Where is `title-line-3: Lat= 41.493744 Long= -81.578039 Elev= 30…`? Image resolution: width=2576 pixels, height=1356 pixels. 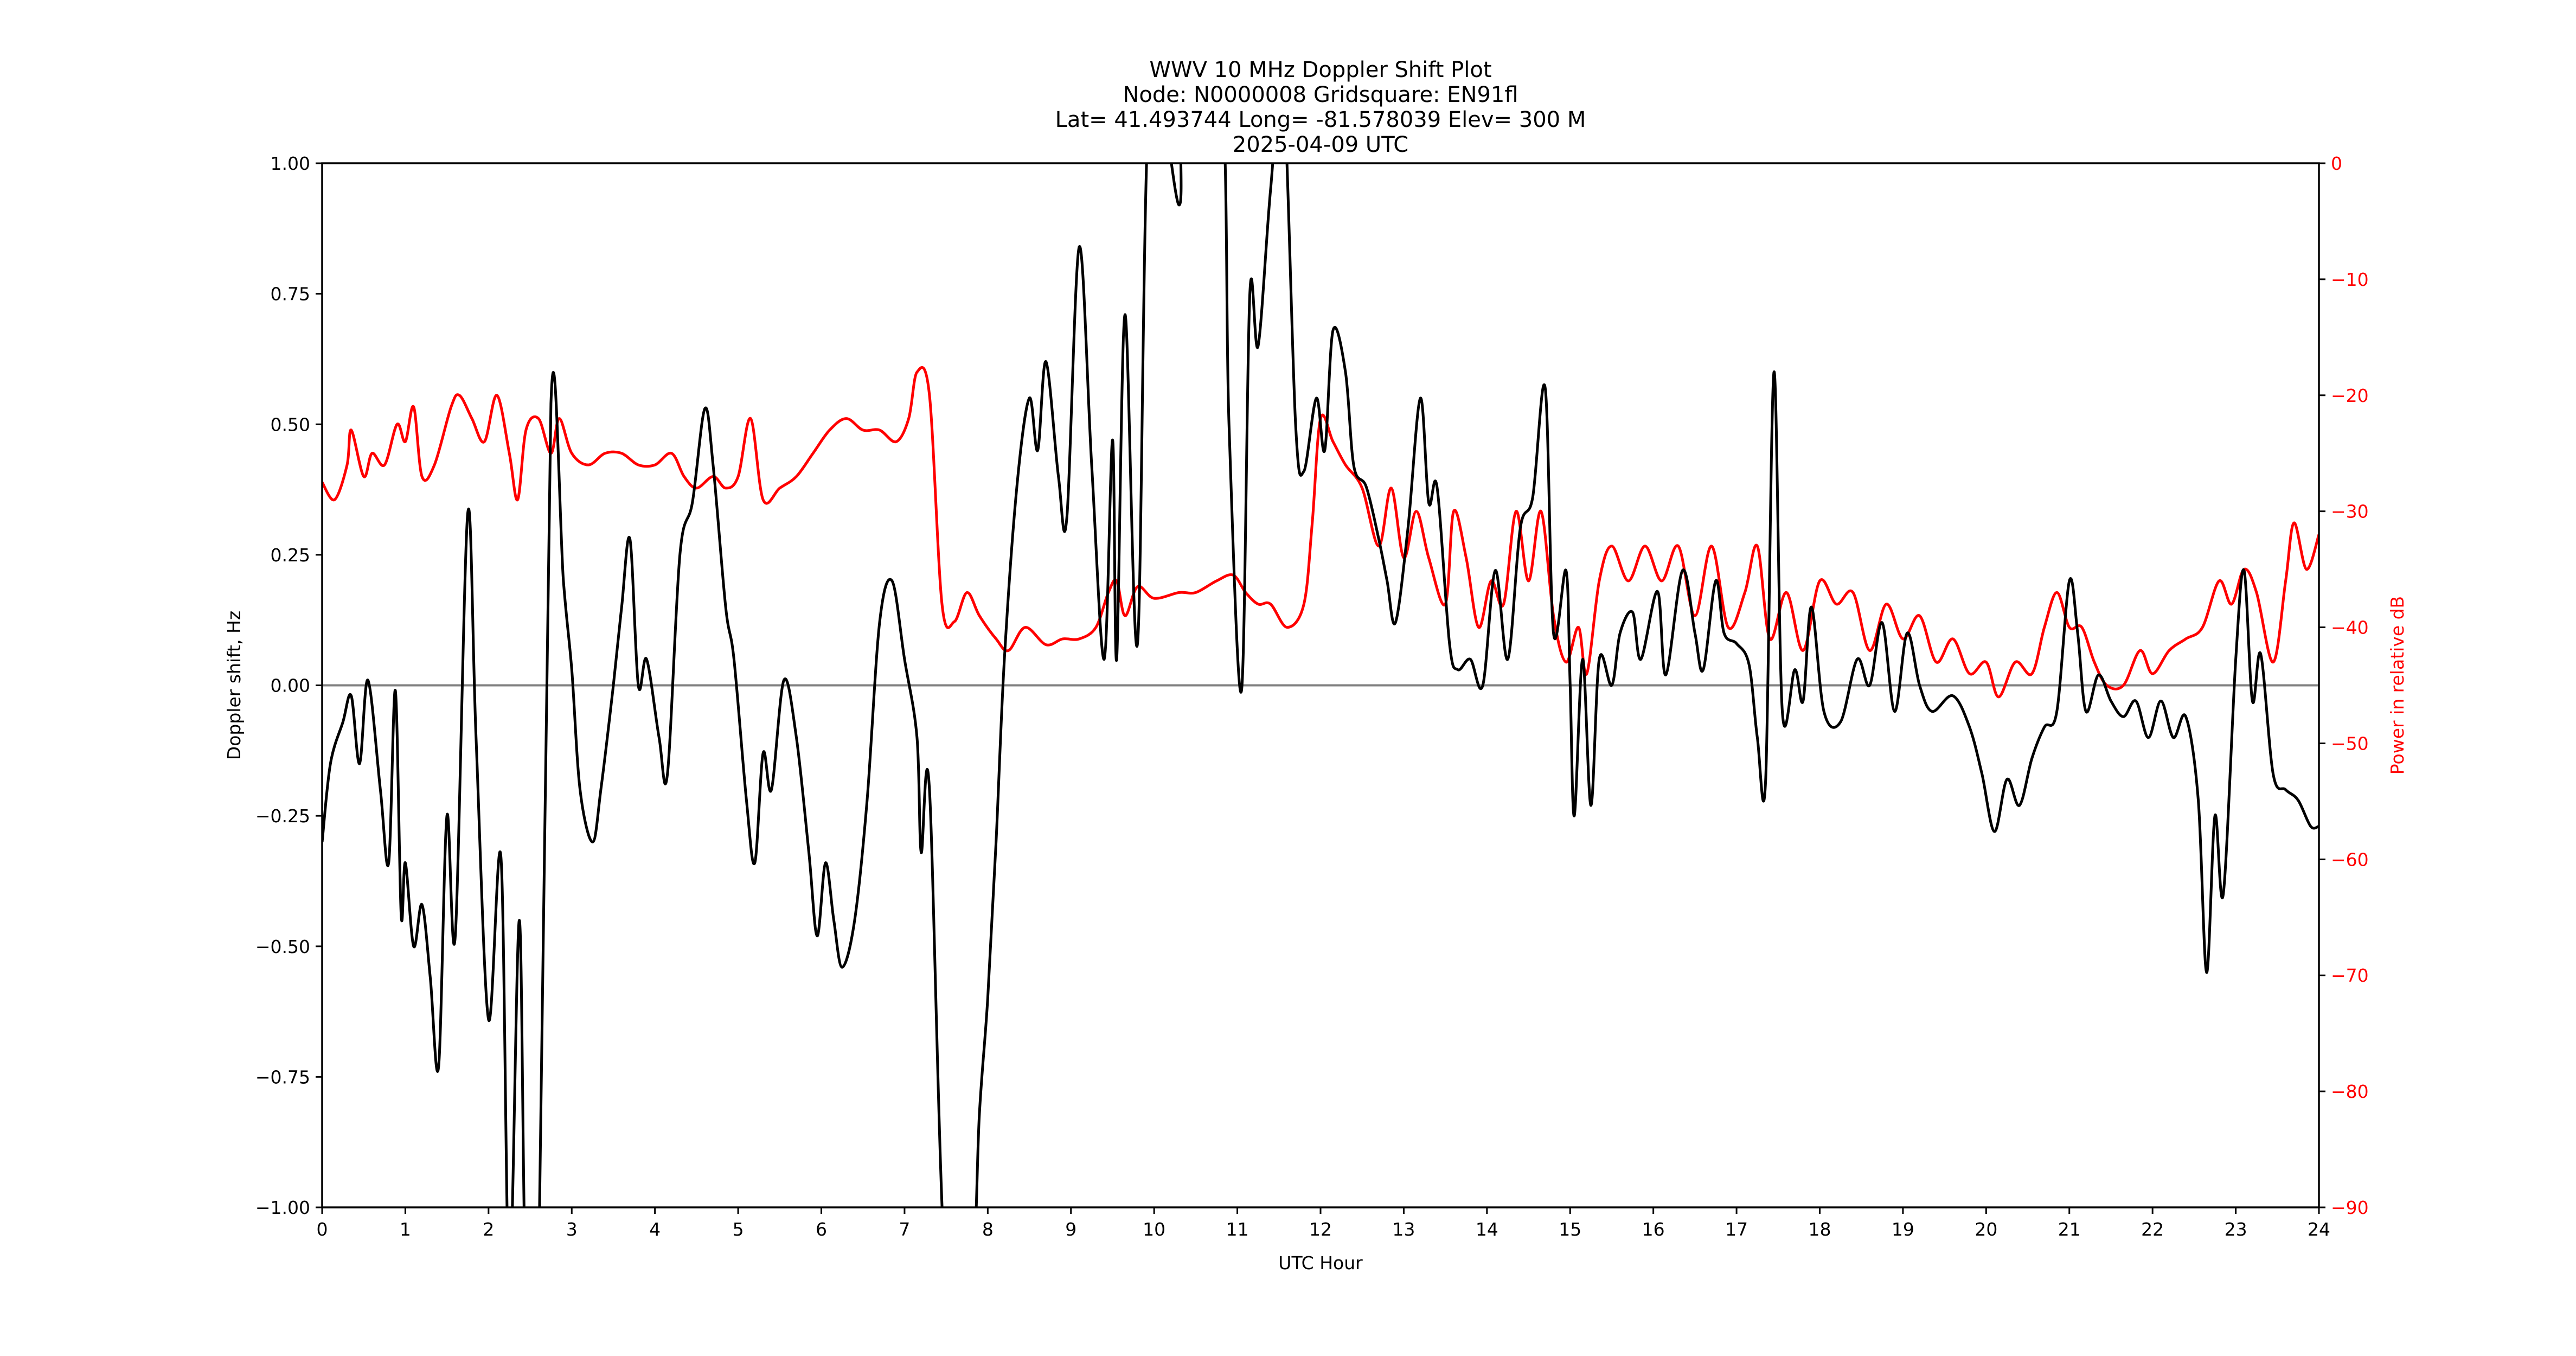
title-line-3: Lat= 41.493744 Long= -81.578039 Elev= 30… is located at coordinates (1320, 119).